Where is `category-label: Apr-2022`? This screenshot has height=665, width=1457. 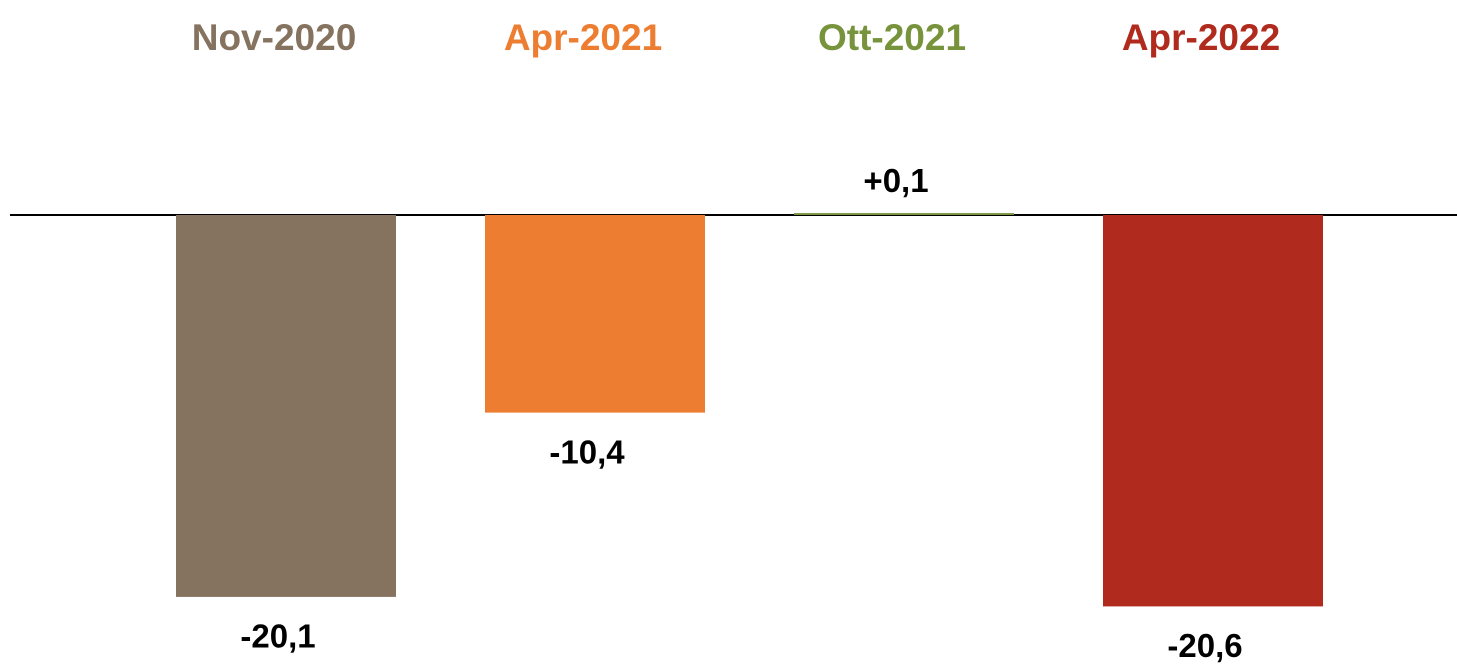 category-label: Apr-2022 is located at coordinates (1201, 37).